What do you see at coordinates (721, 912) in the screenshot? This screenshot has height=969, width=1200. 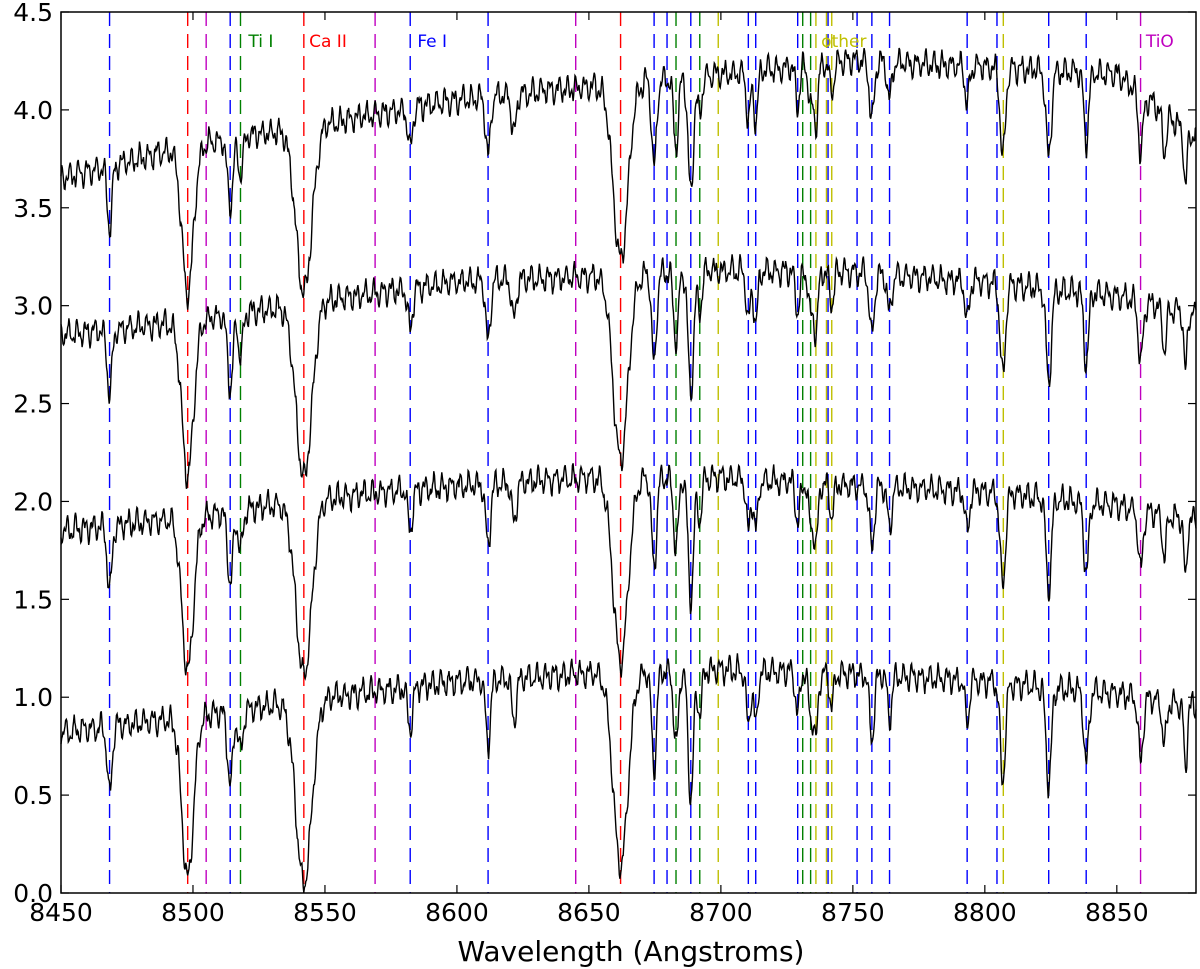 I see `x-tick-label: 8700` at bounding box center [721, 912].